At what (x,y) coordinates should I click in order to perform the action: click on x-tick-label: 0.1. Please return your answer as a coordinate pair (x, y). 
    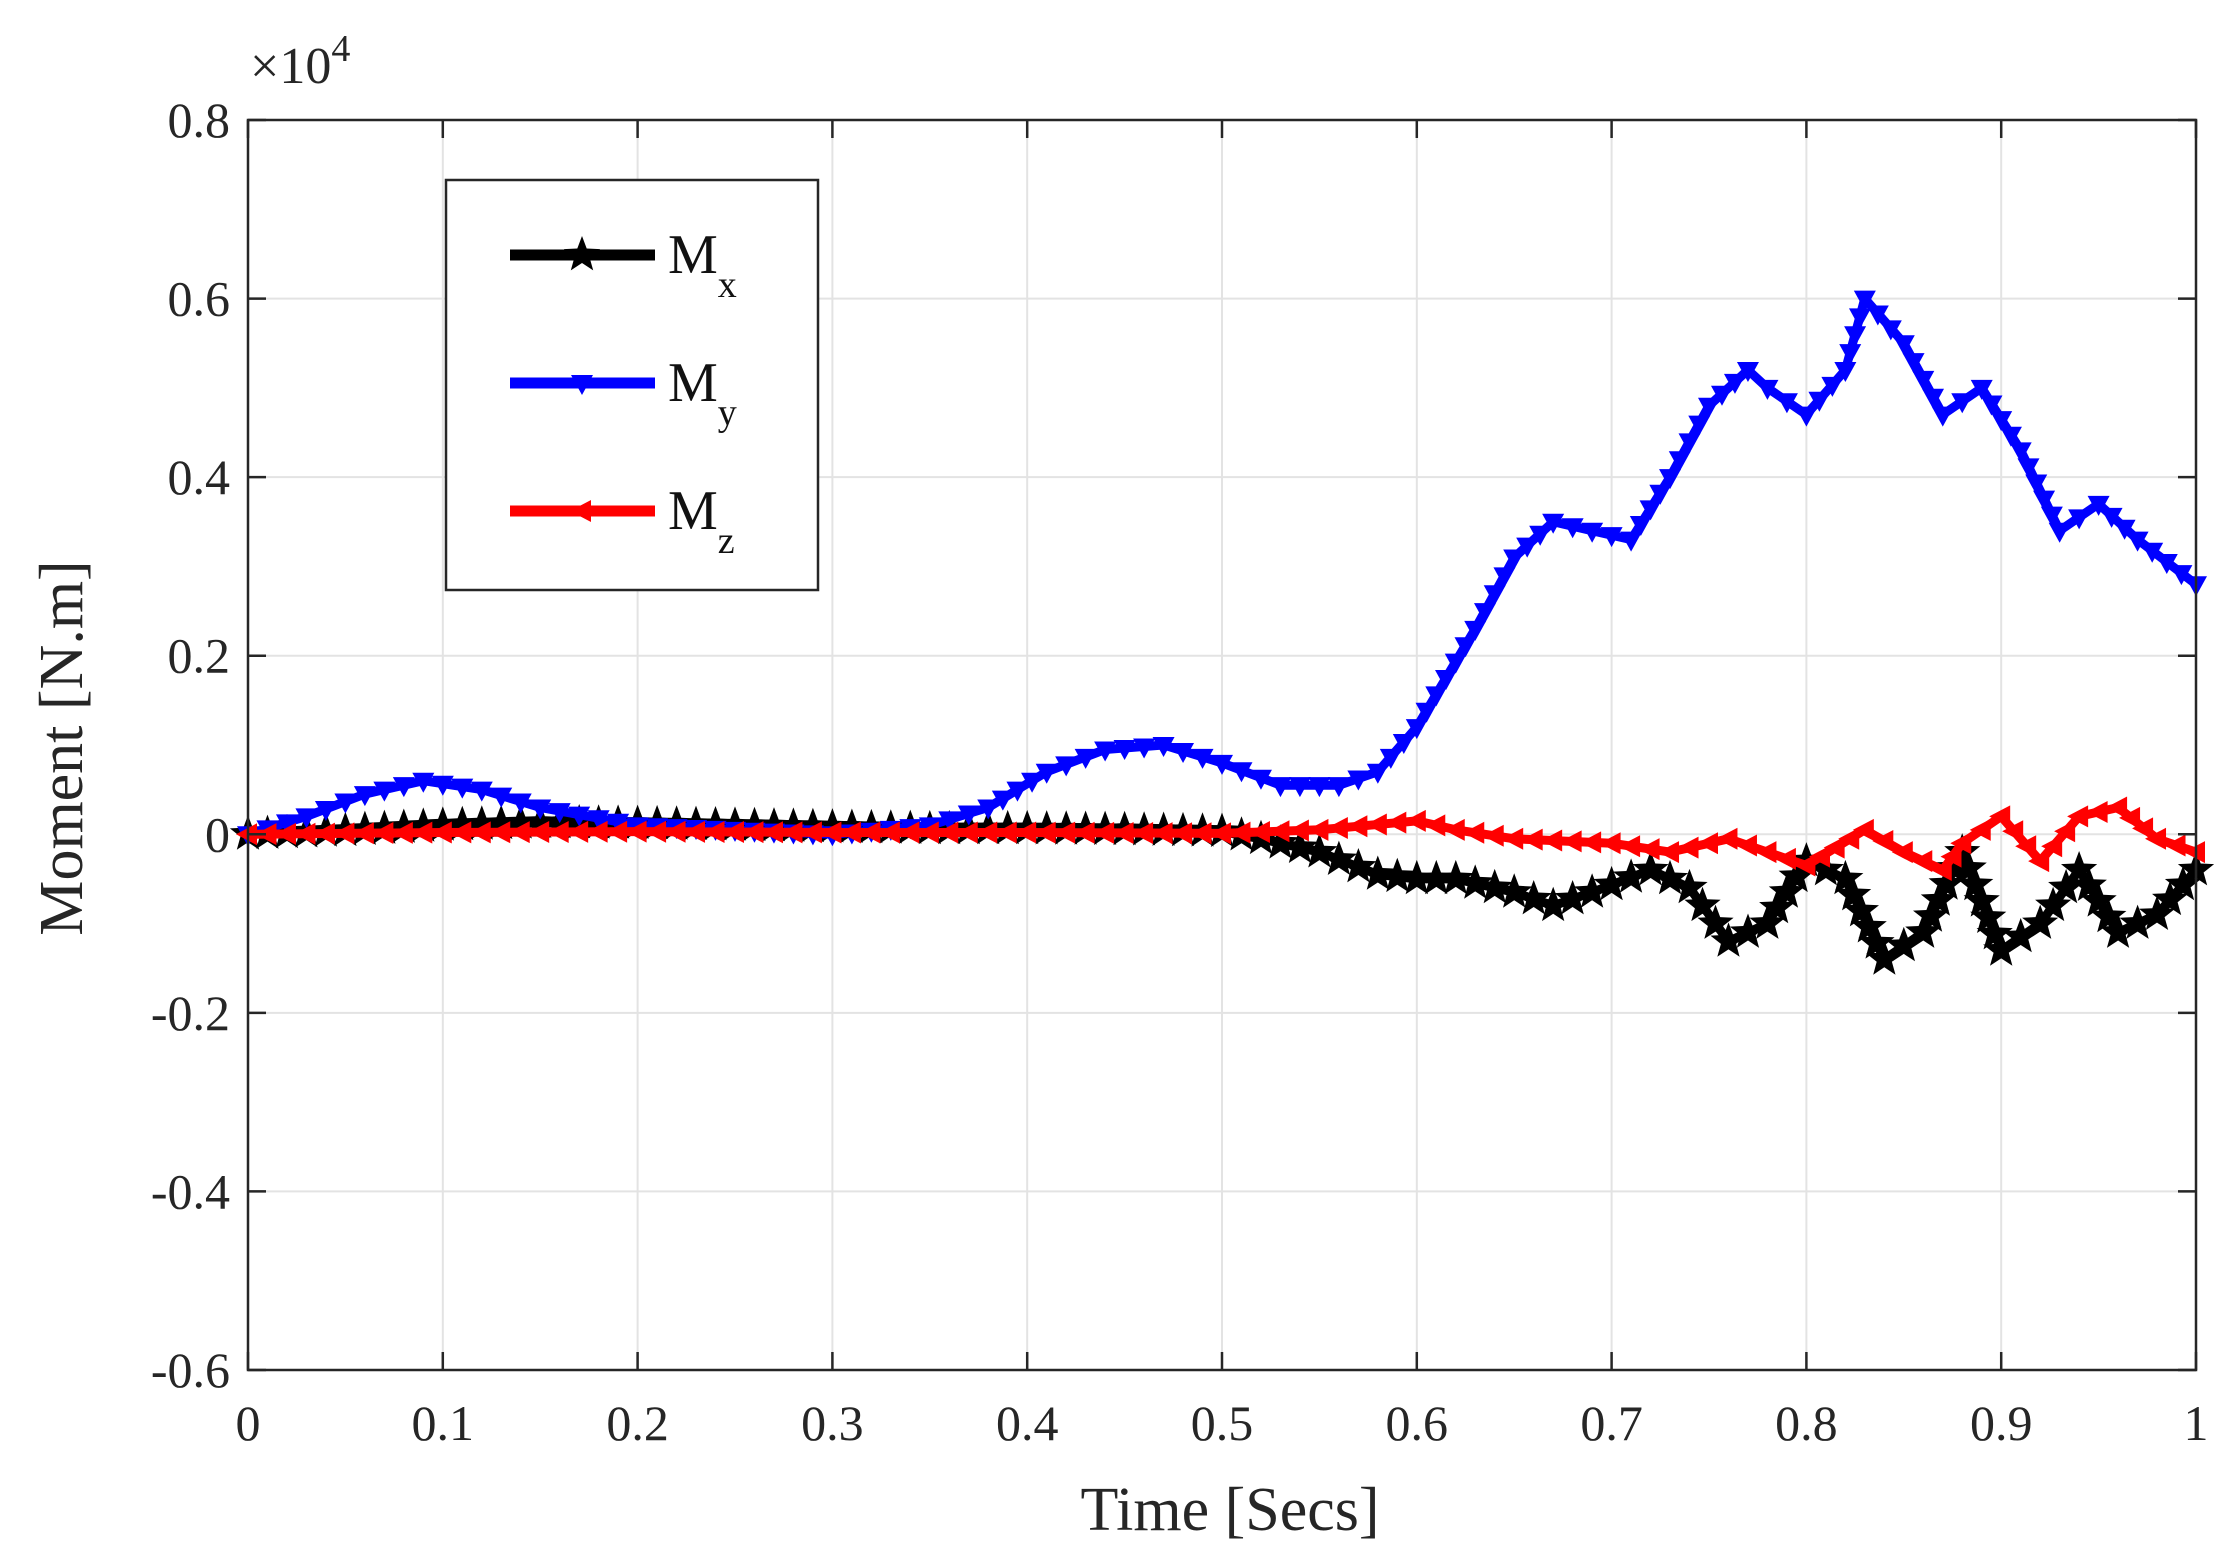
    Looking at the image, I should click on (443, 1423).